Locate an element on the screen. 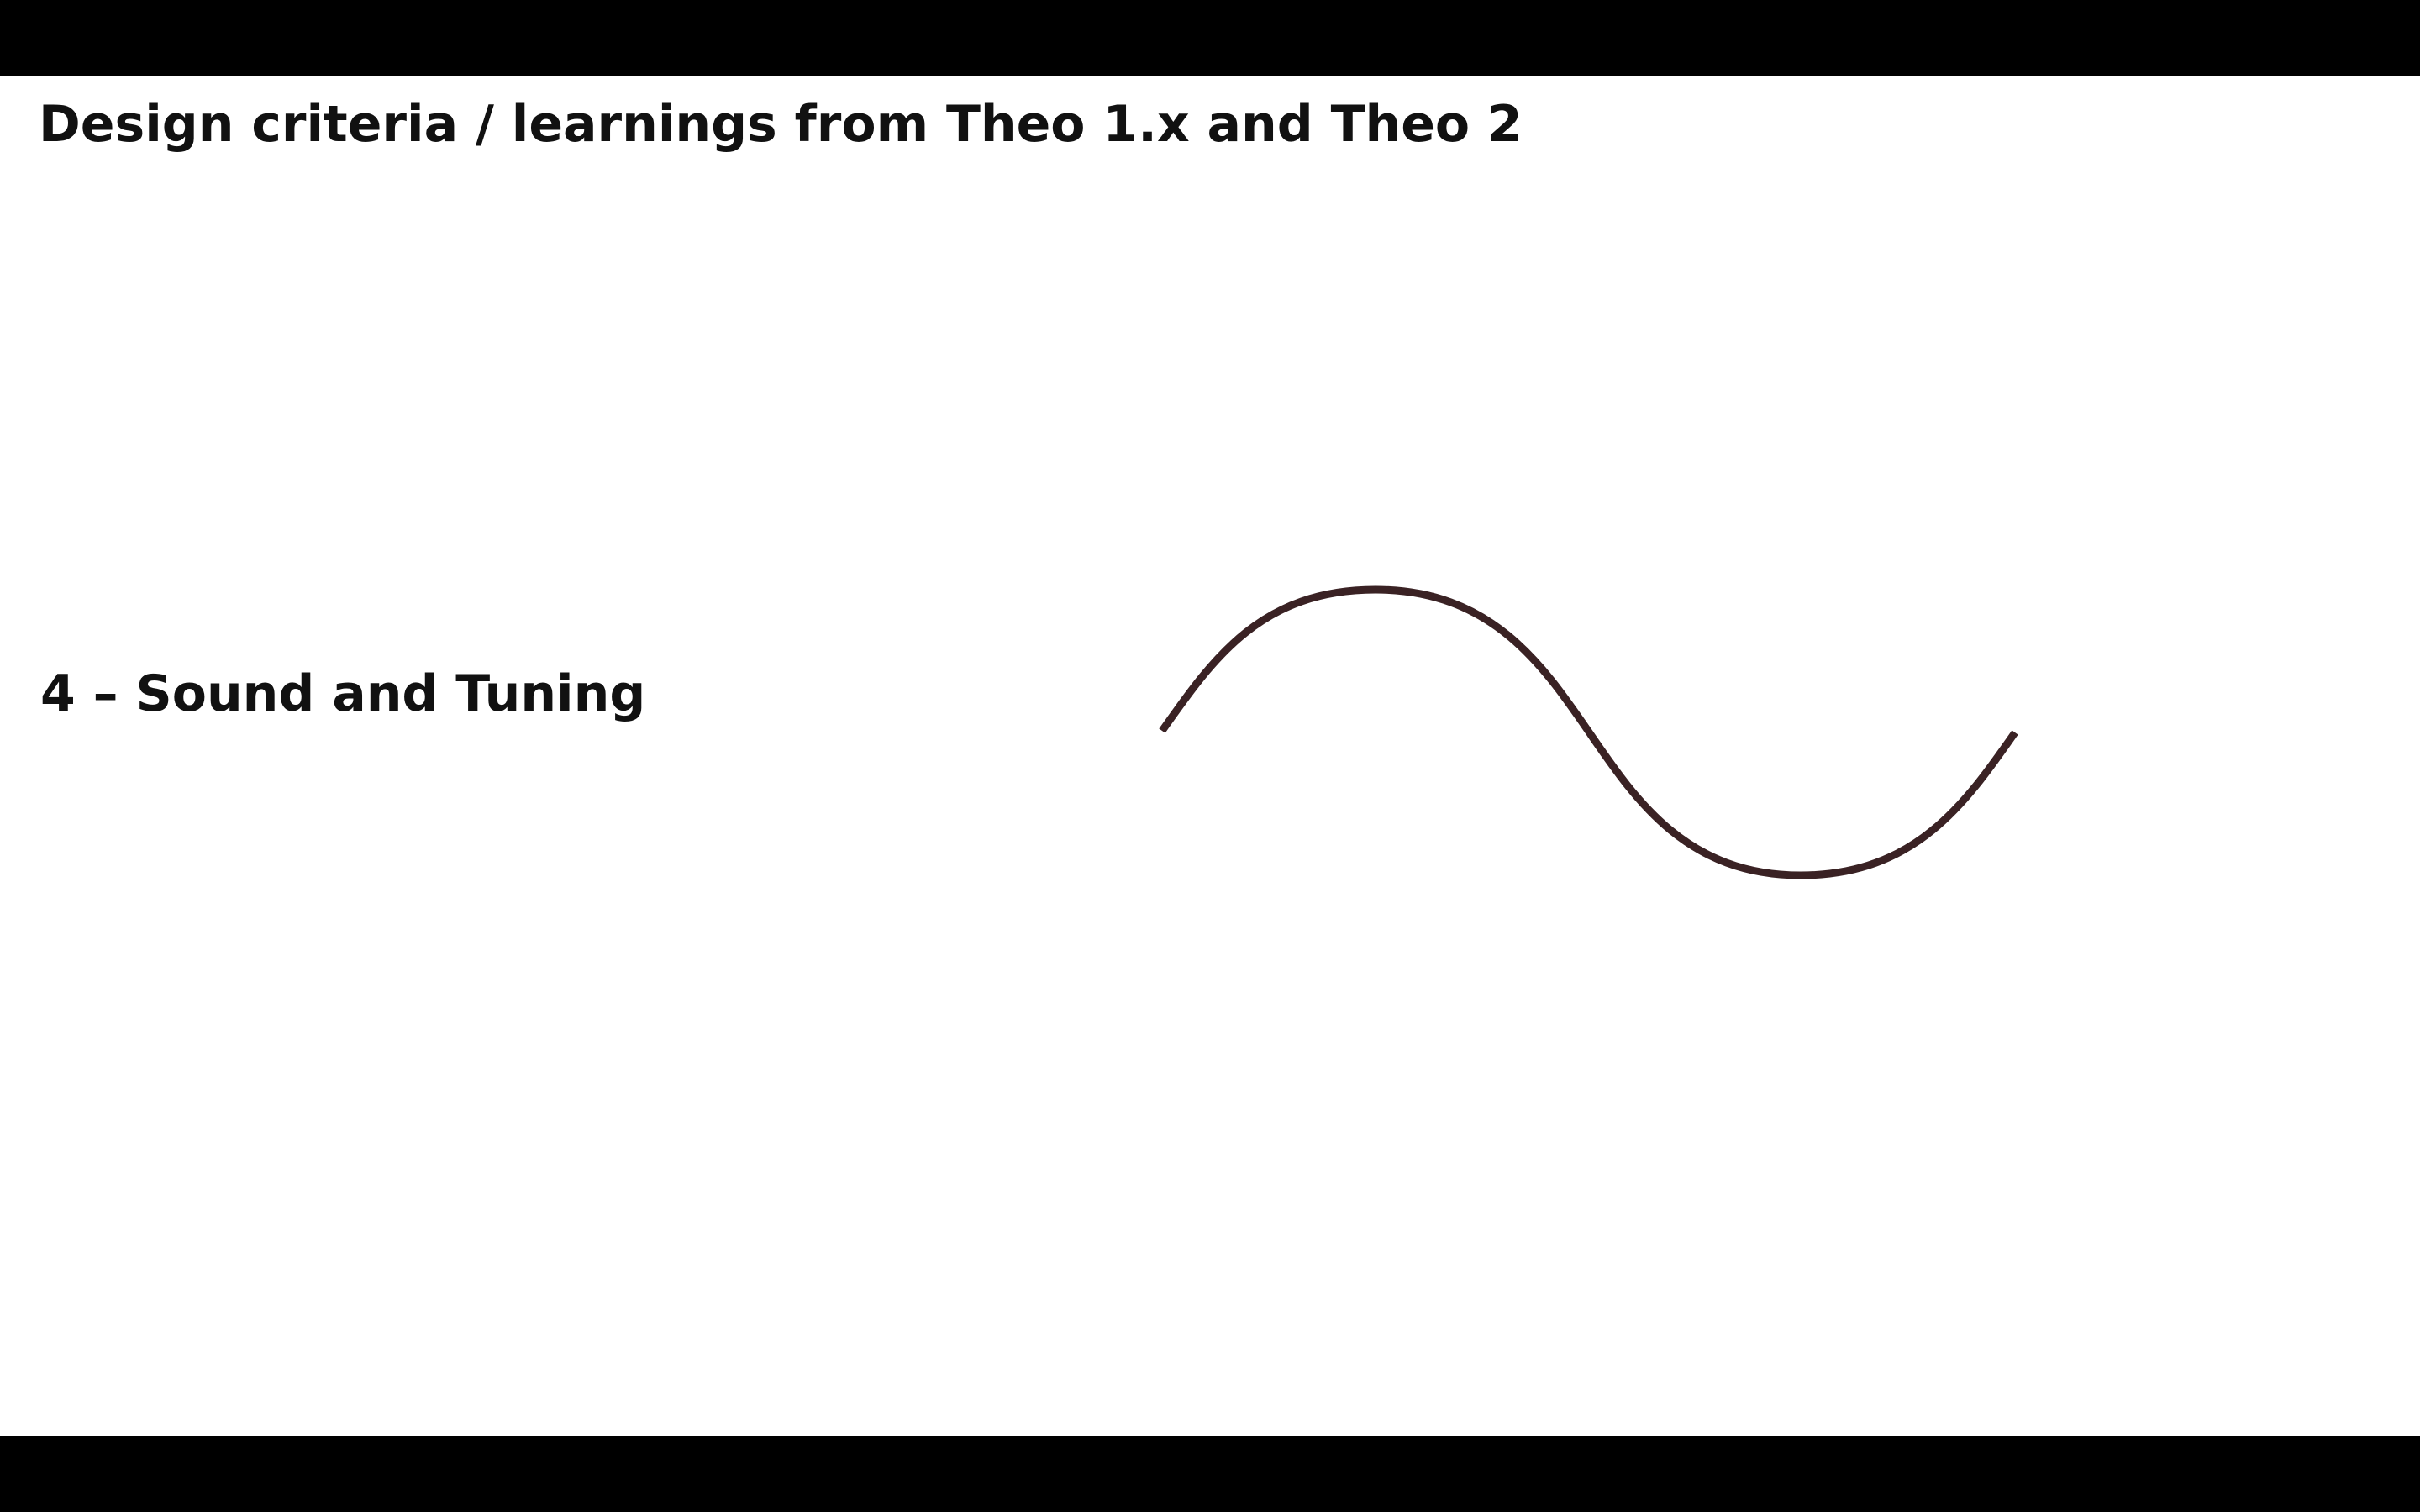  letterbox-bottom is located at coordinates (1210, 1474).